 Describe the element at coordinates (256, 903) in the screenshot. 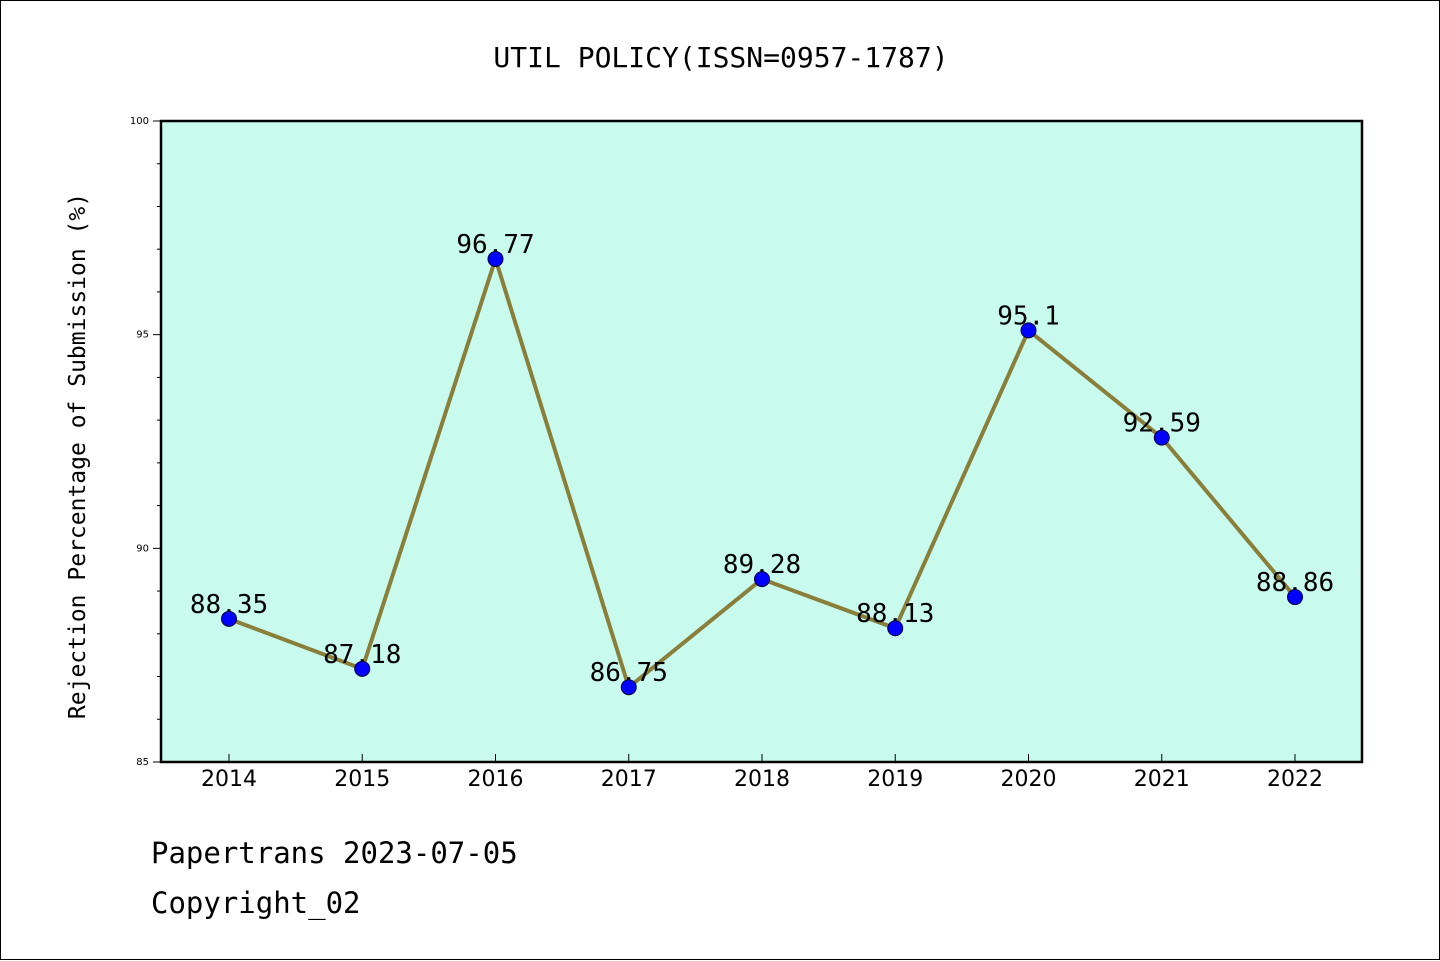

I see `footer-copyright-text: Copyright_02` at that location.